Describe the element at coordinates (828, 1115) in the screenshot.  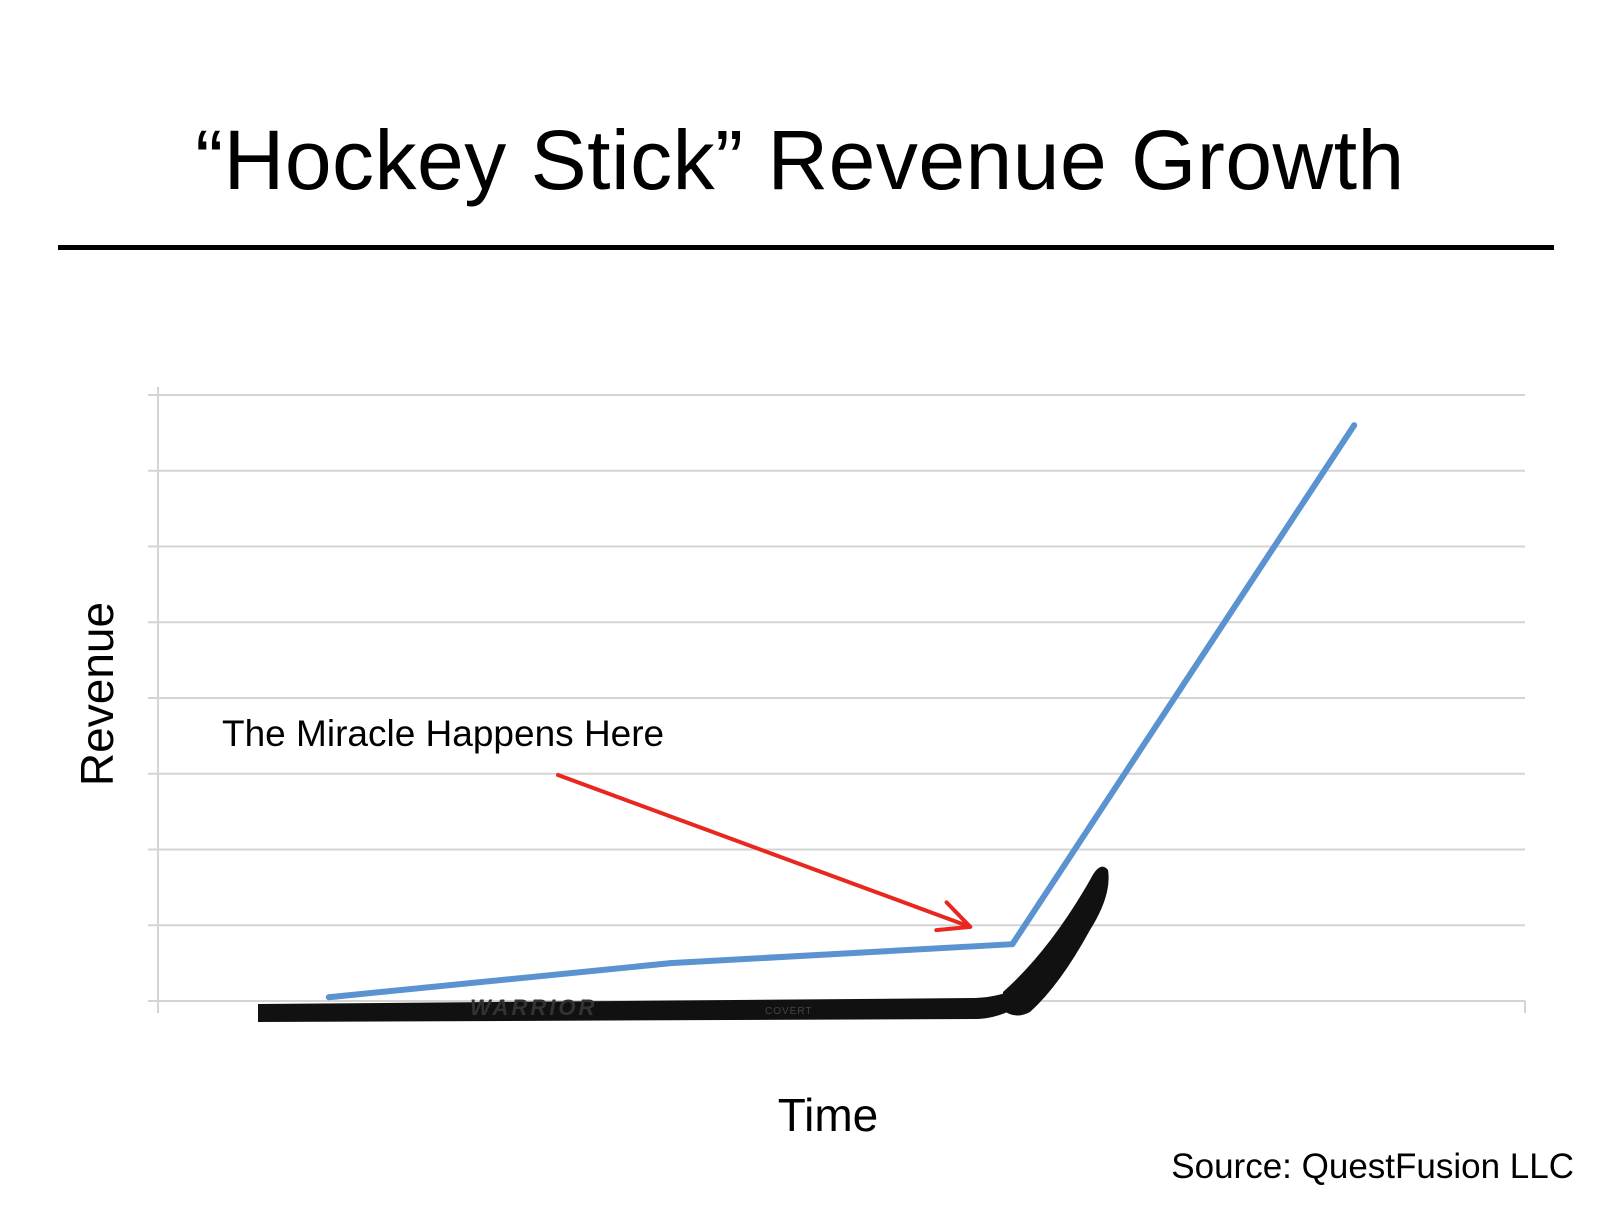
I see `x-axis-label: Time` at that location.